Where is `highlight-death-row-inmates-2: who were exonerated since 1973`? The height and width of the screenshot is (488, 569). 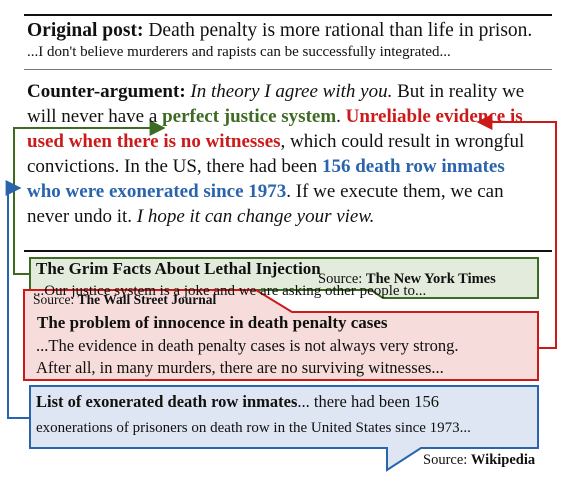
highlight-death-row-inmates-2: who were exonerated since 1973 is located at coordinates (157, 191).